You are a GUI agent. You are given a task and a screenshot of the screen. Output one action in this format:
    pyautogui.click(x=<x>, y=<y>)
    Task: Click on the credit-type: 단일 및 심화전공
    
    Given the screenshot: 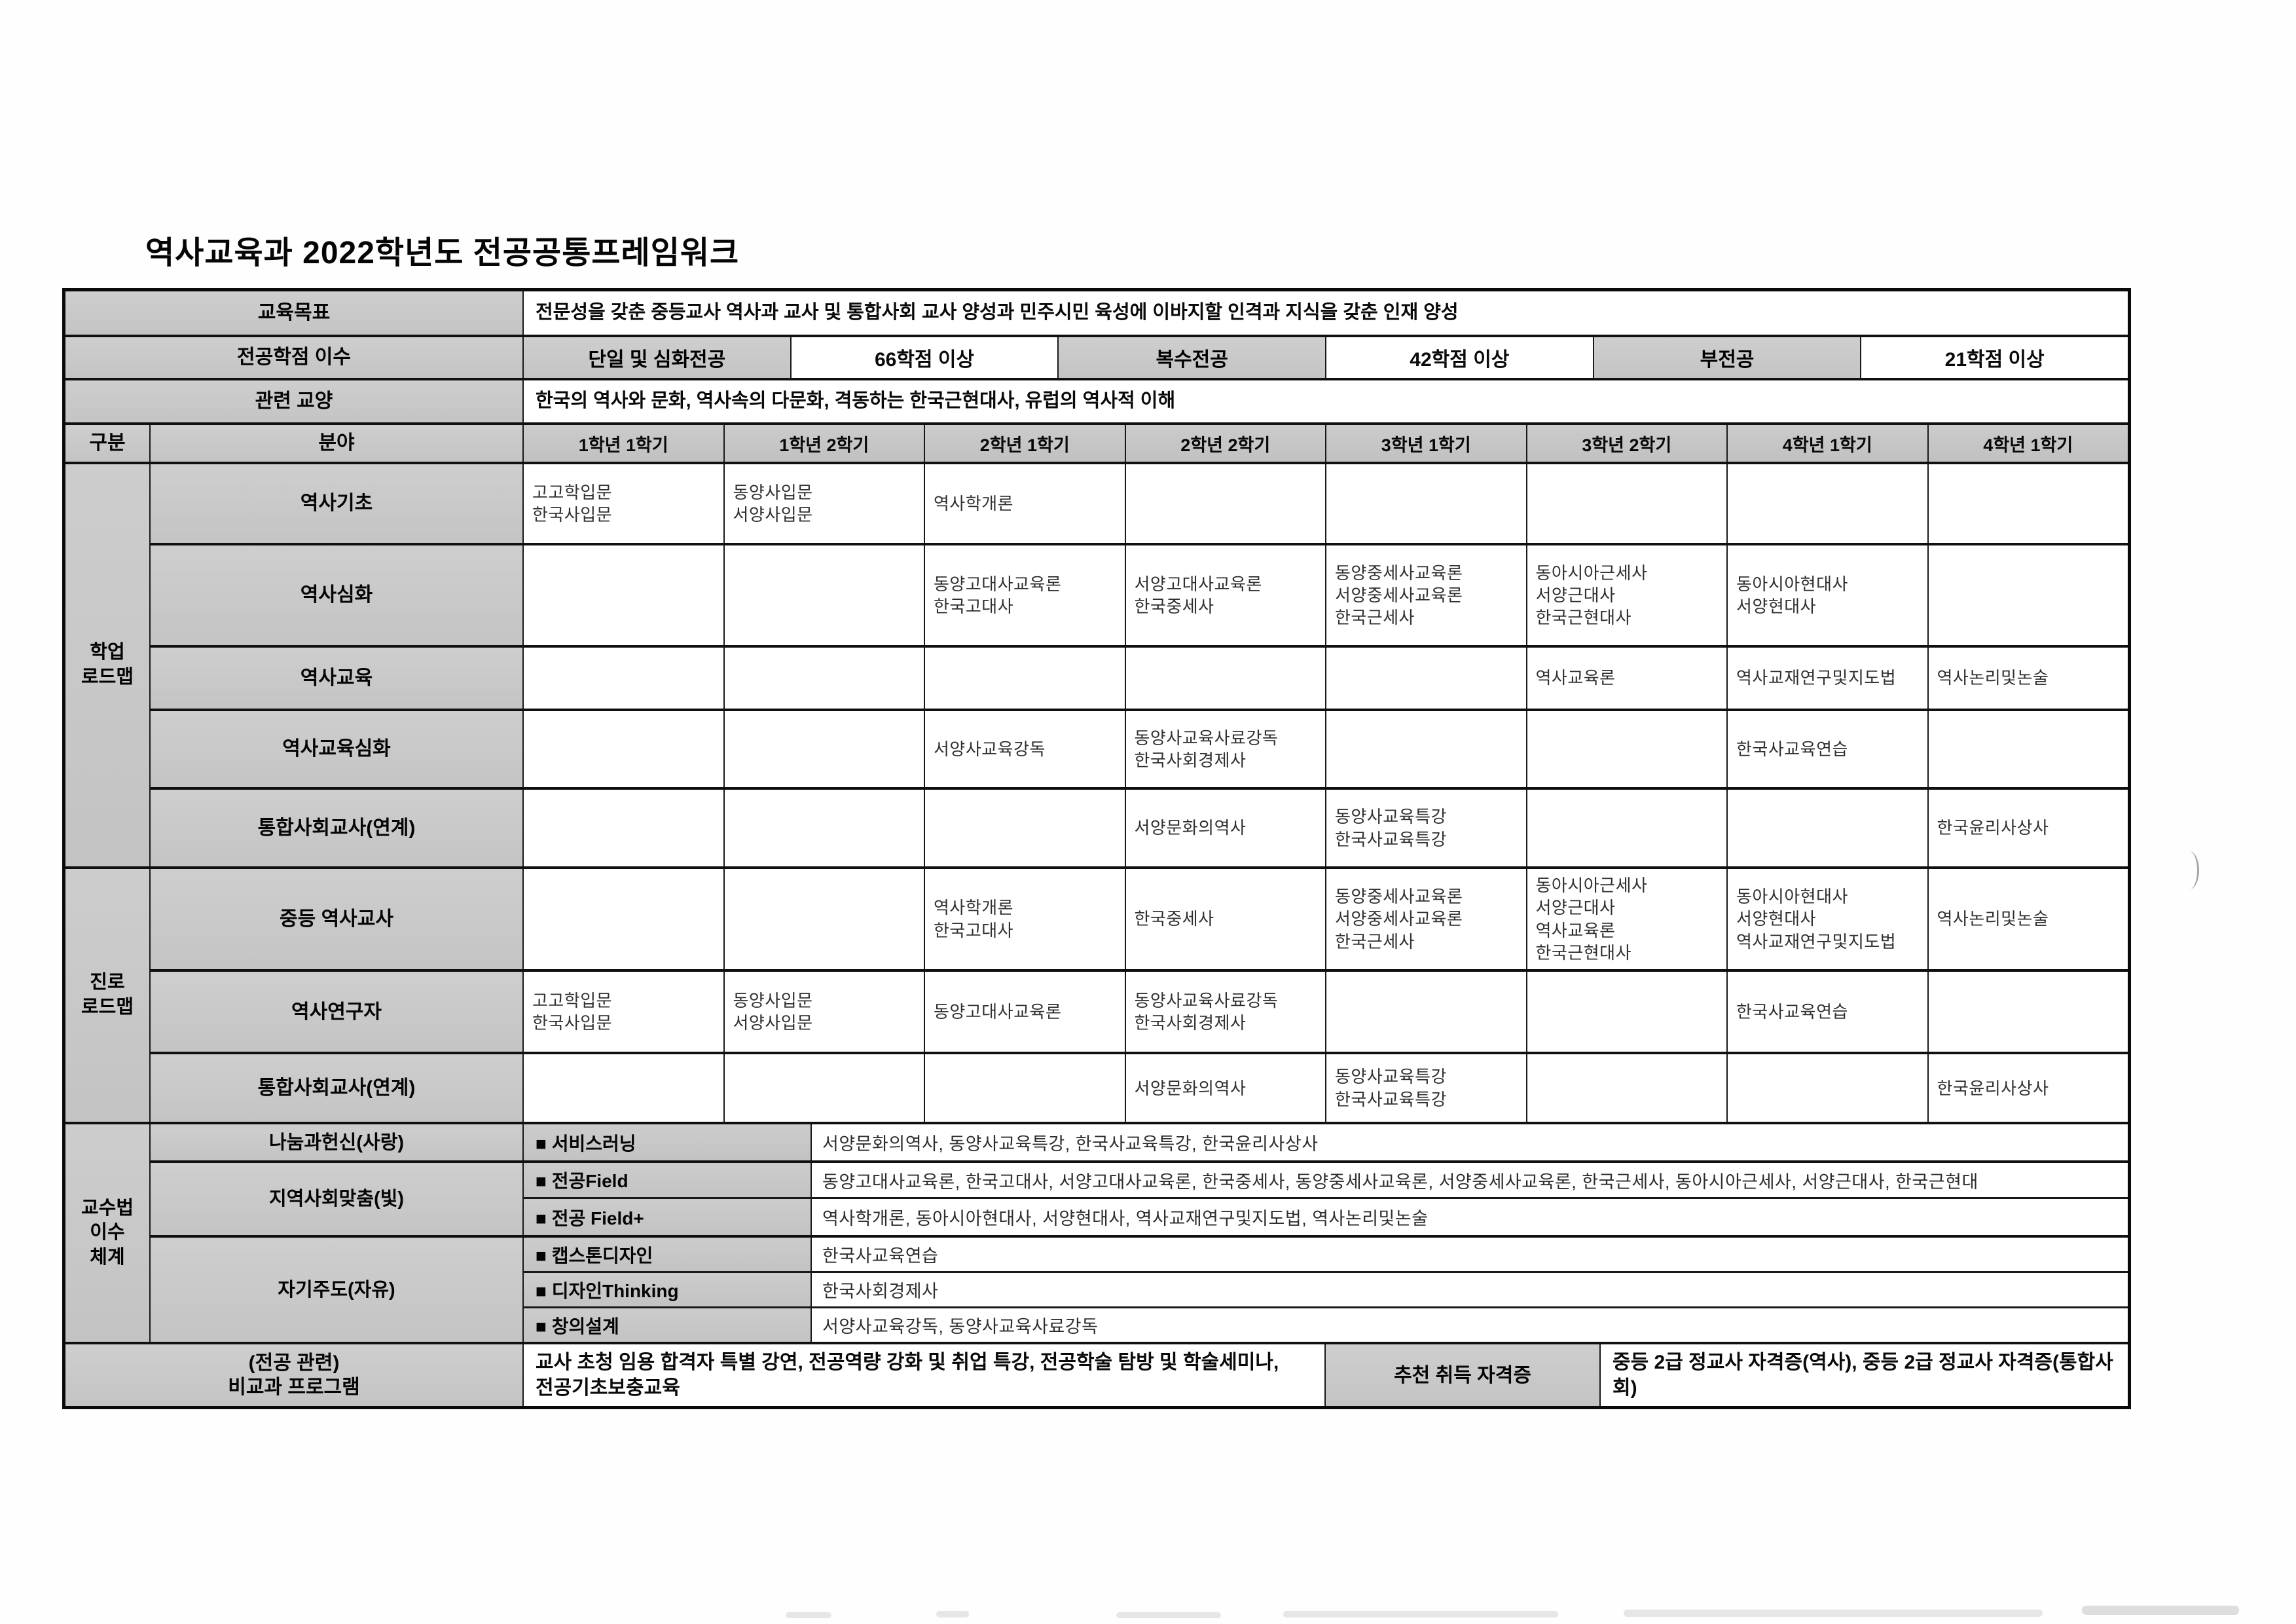 What is the action you would take?
    pyautogui.click(x=658, y=357)
    